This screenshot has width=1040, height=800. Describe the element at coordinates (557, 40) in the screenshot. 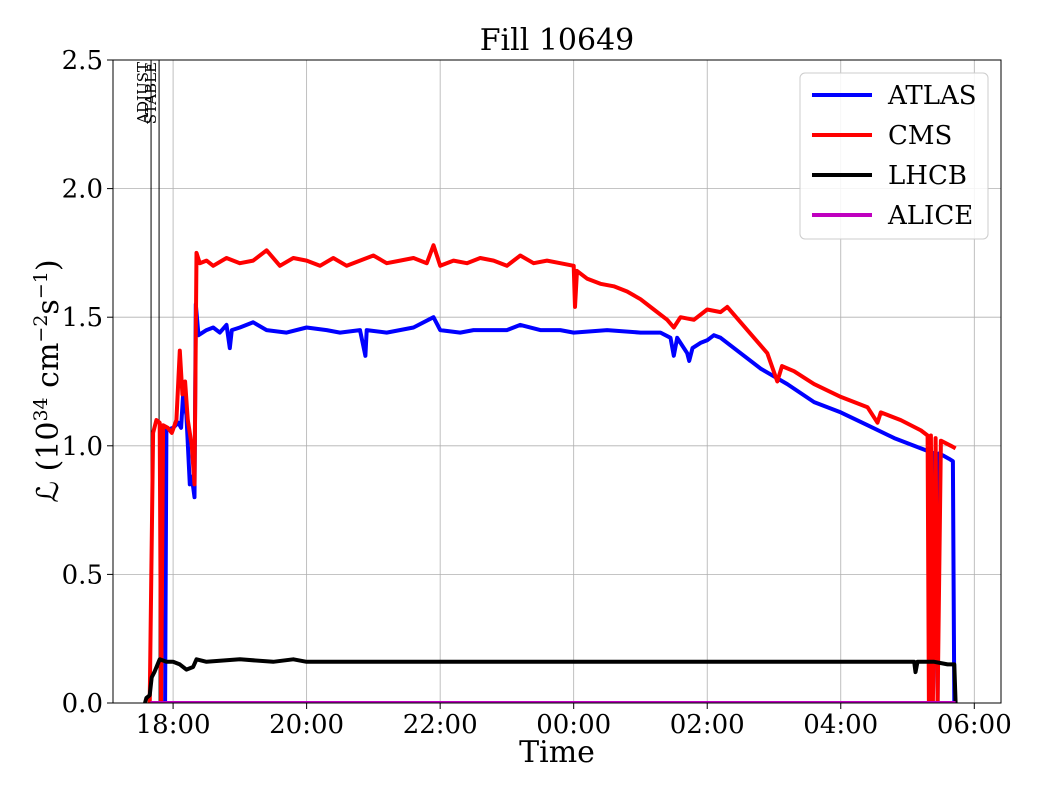

I see `chart-title: Fill 10649` at that location.